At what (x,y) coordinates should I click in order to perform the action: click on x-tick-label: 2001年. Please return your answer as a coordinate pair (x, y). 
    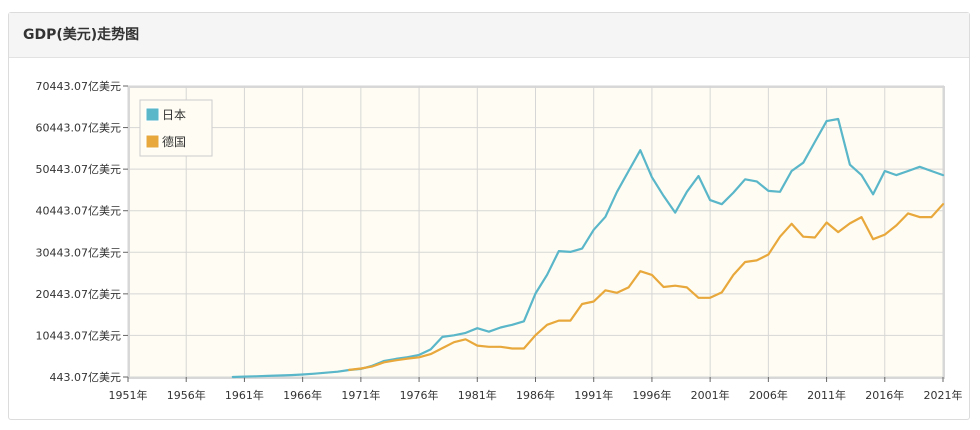
    Looking at the image, I should click on (710, 395).